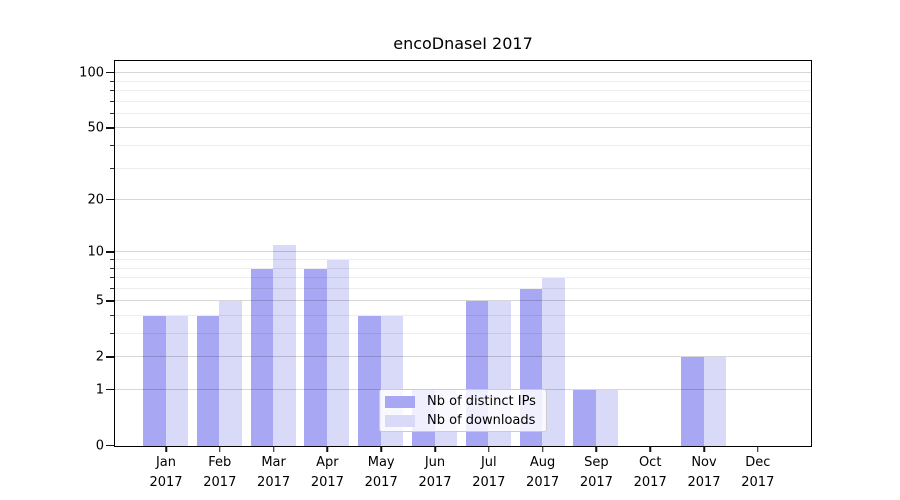  Describe the element at coordinates (481, 420) in the screenshot. I see `legend-label-downloads: Nb of downloads` at that location.